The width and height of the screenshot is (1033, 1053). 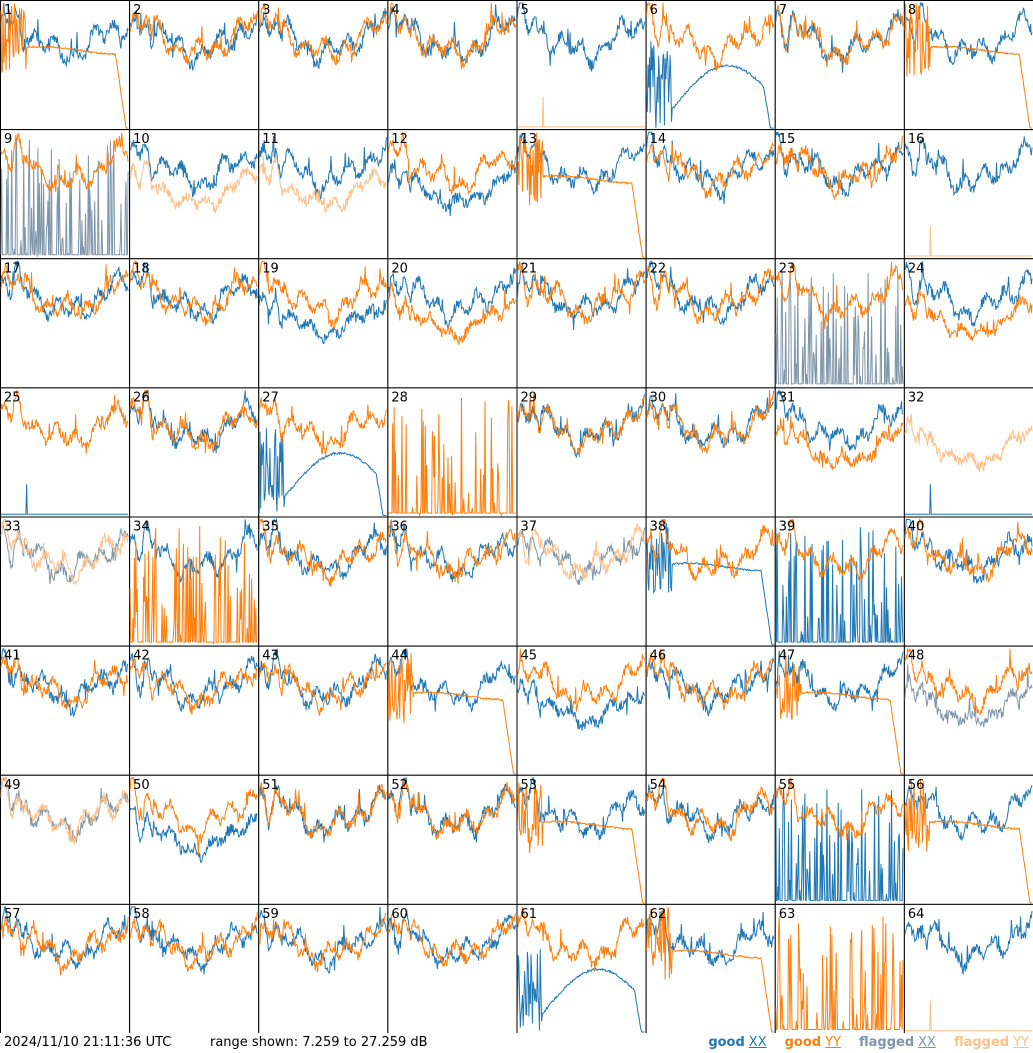 I want to click on panel-47: 47, so click(x=839, y=710).